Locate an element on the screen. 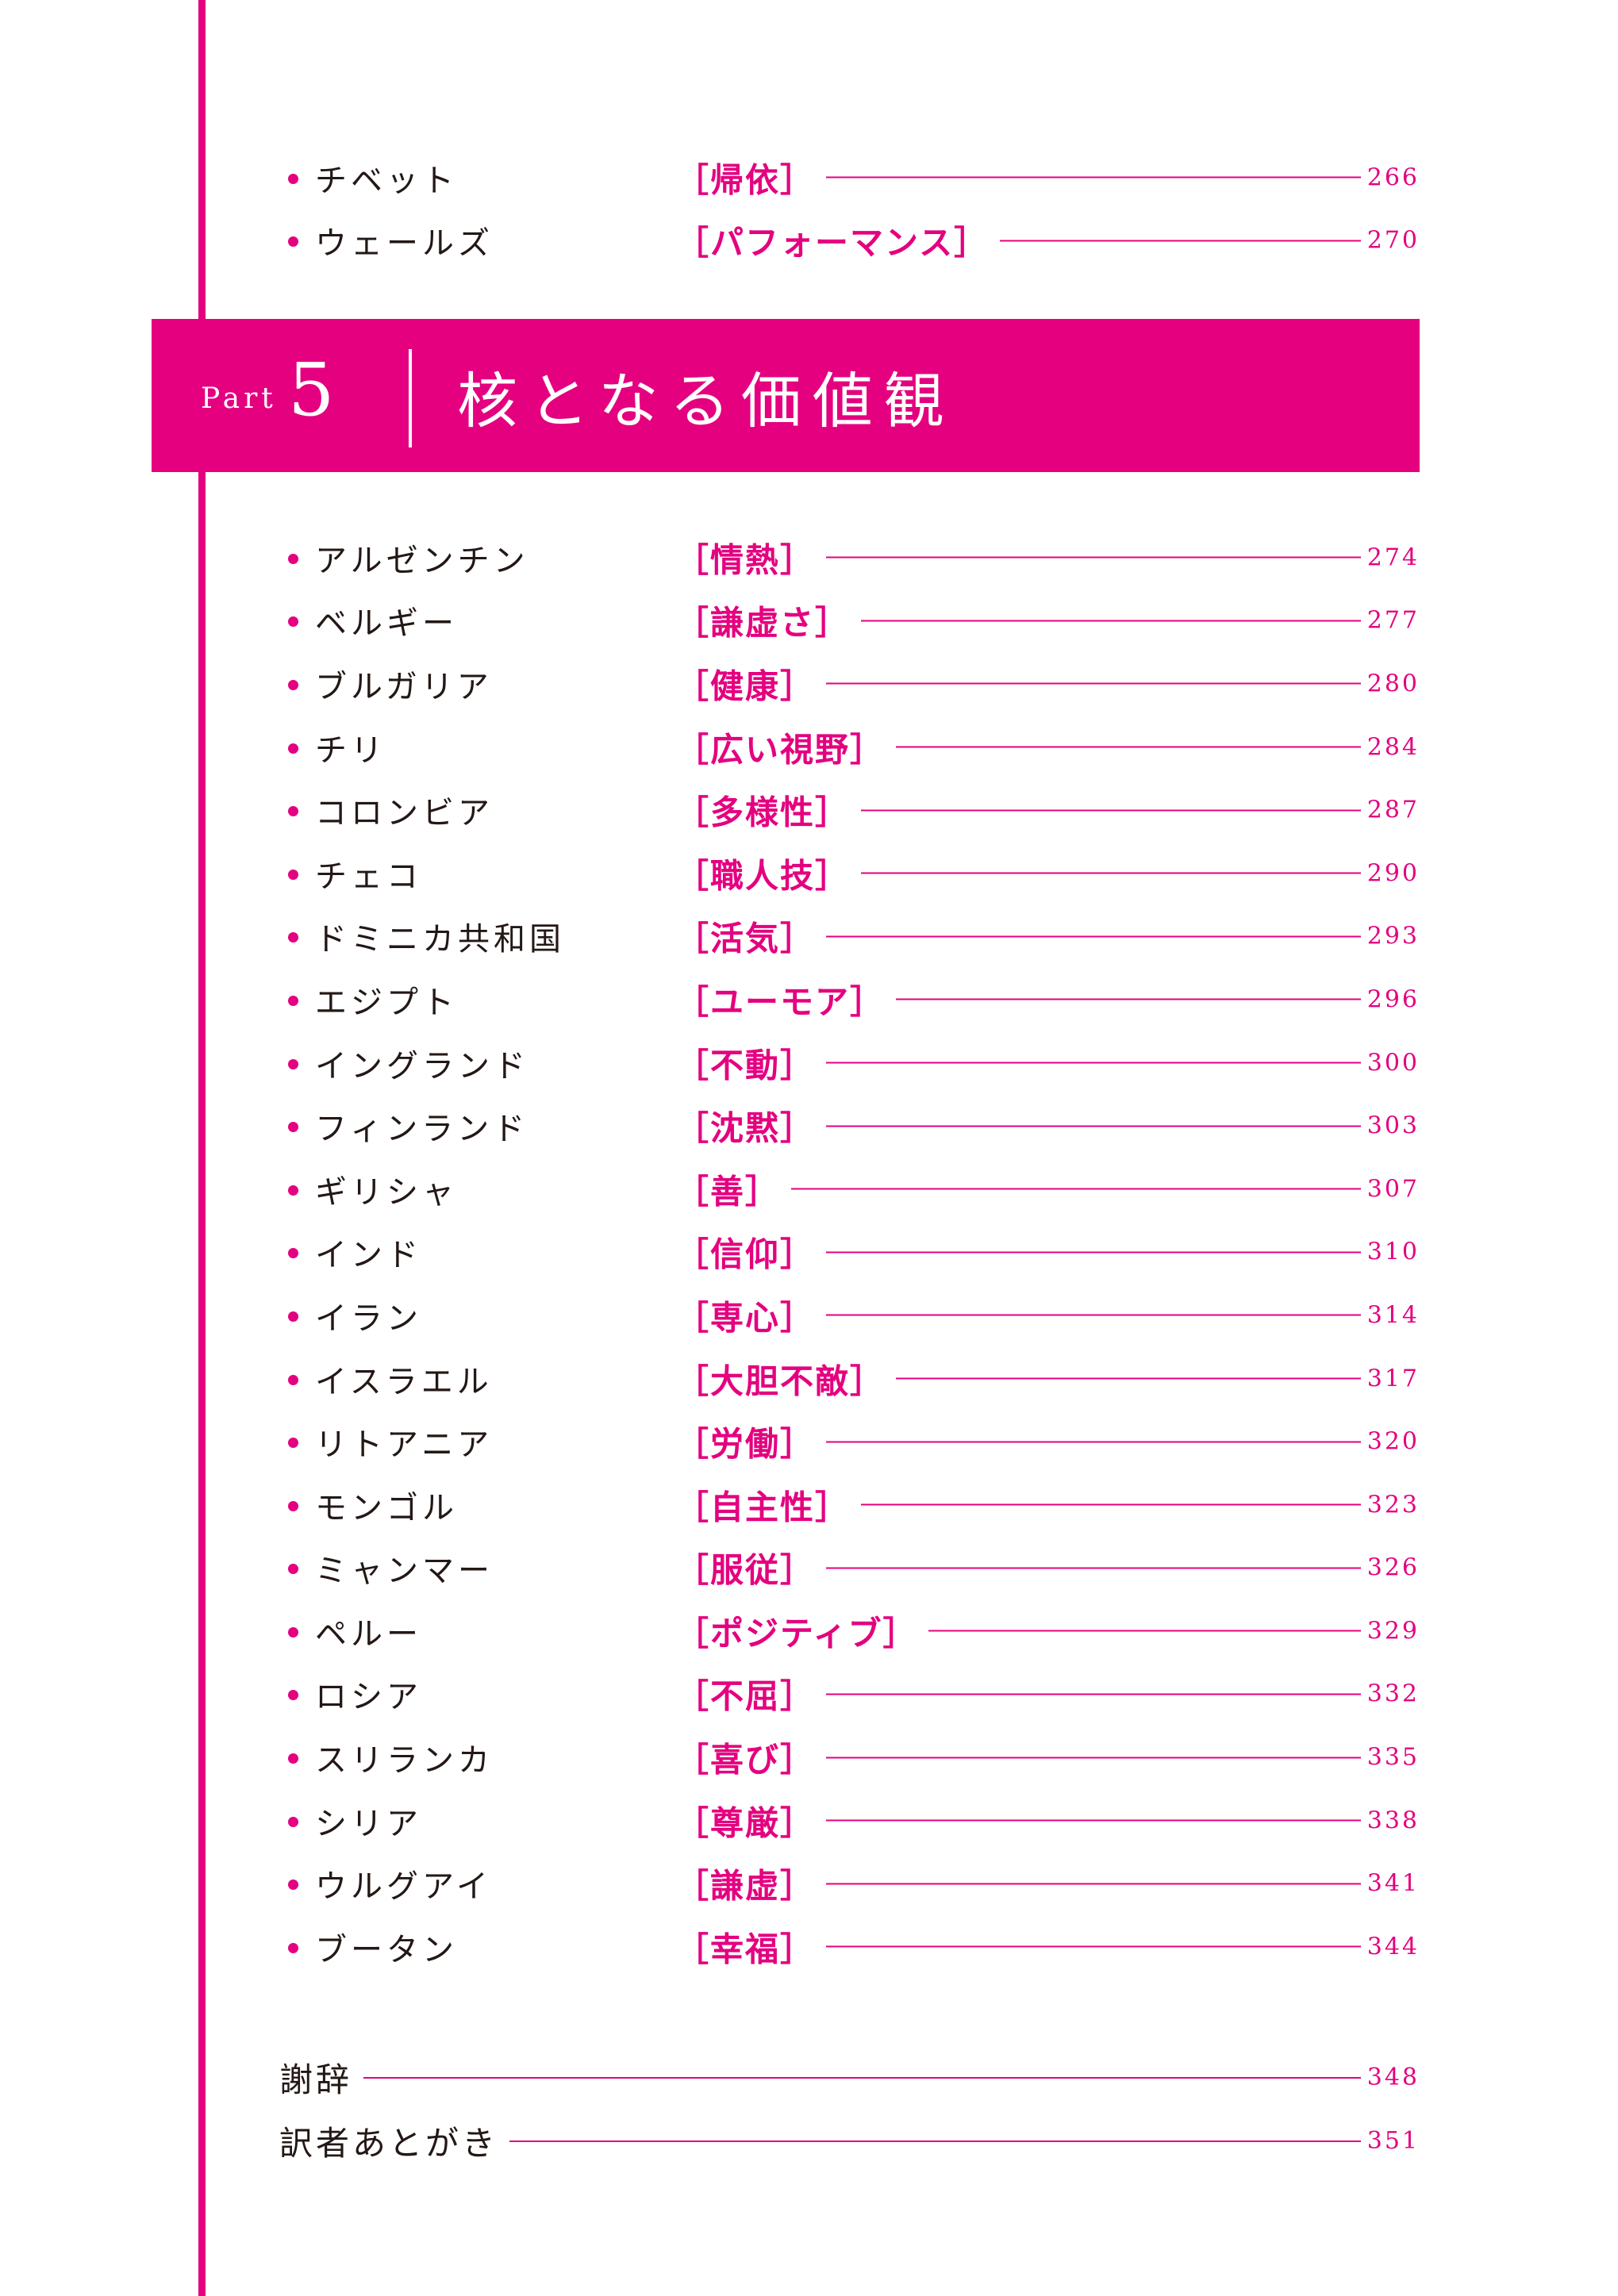  entry-right: ［パフォーマンス］ 270 is located at coordinates (1048, 241).